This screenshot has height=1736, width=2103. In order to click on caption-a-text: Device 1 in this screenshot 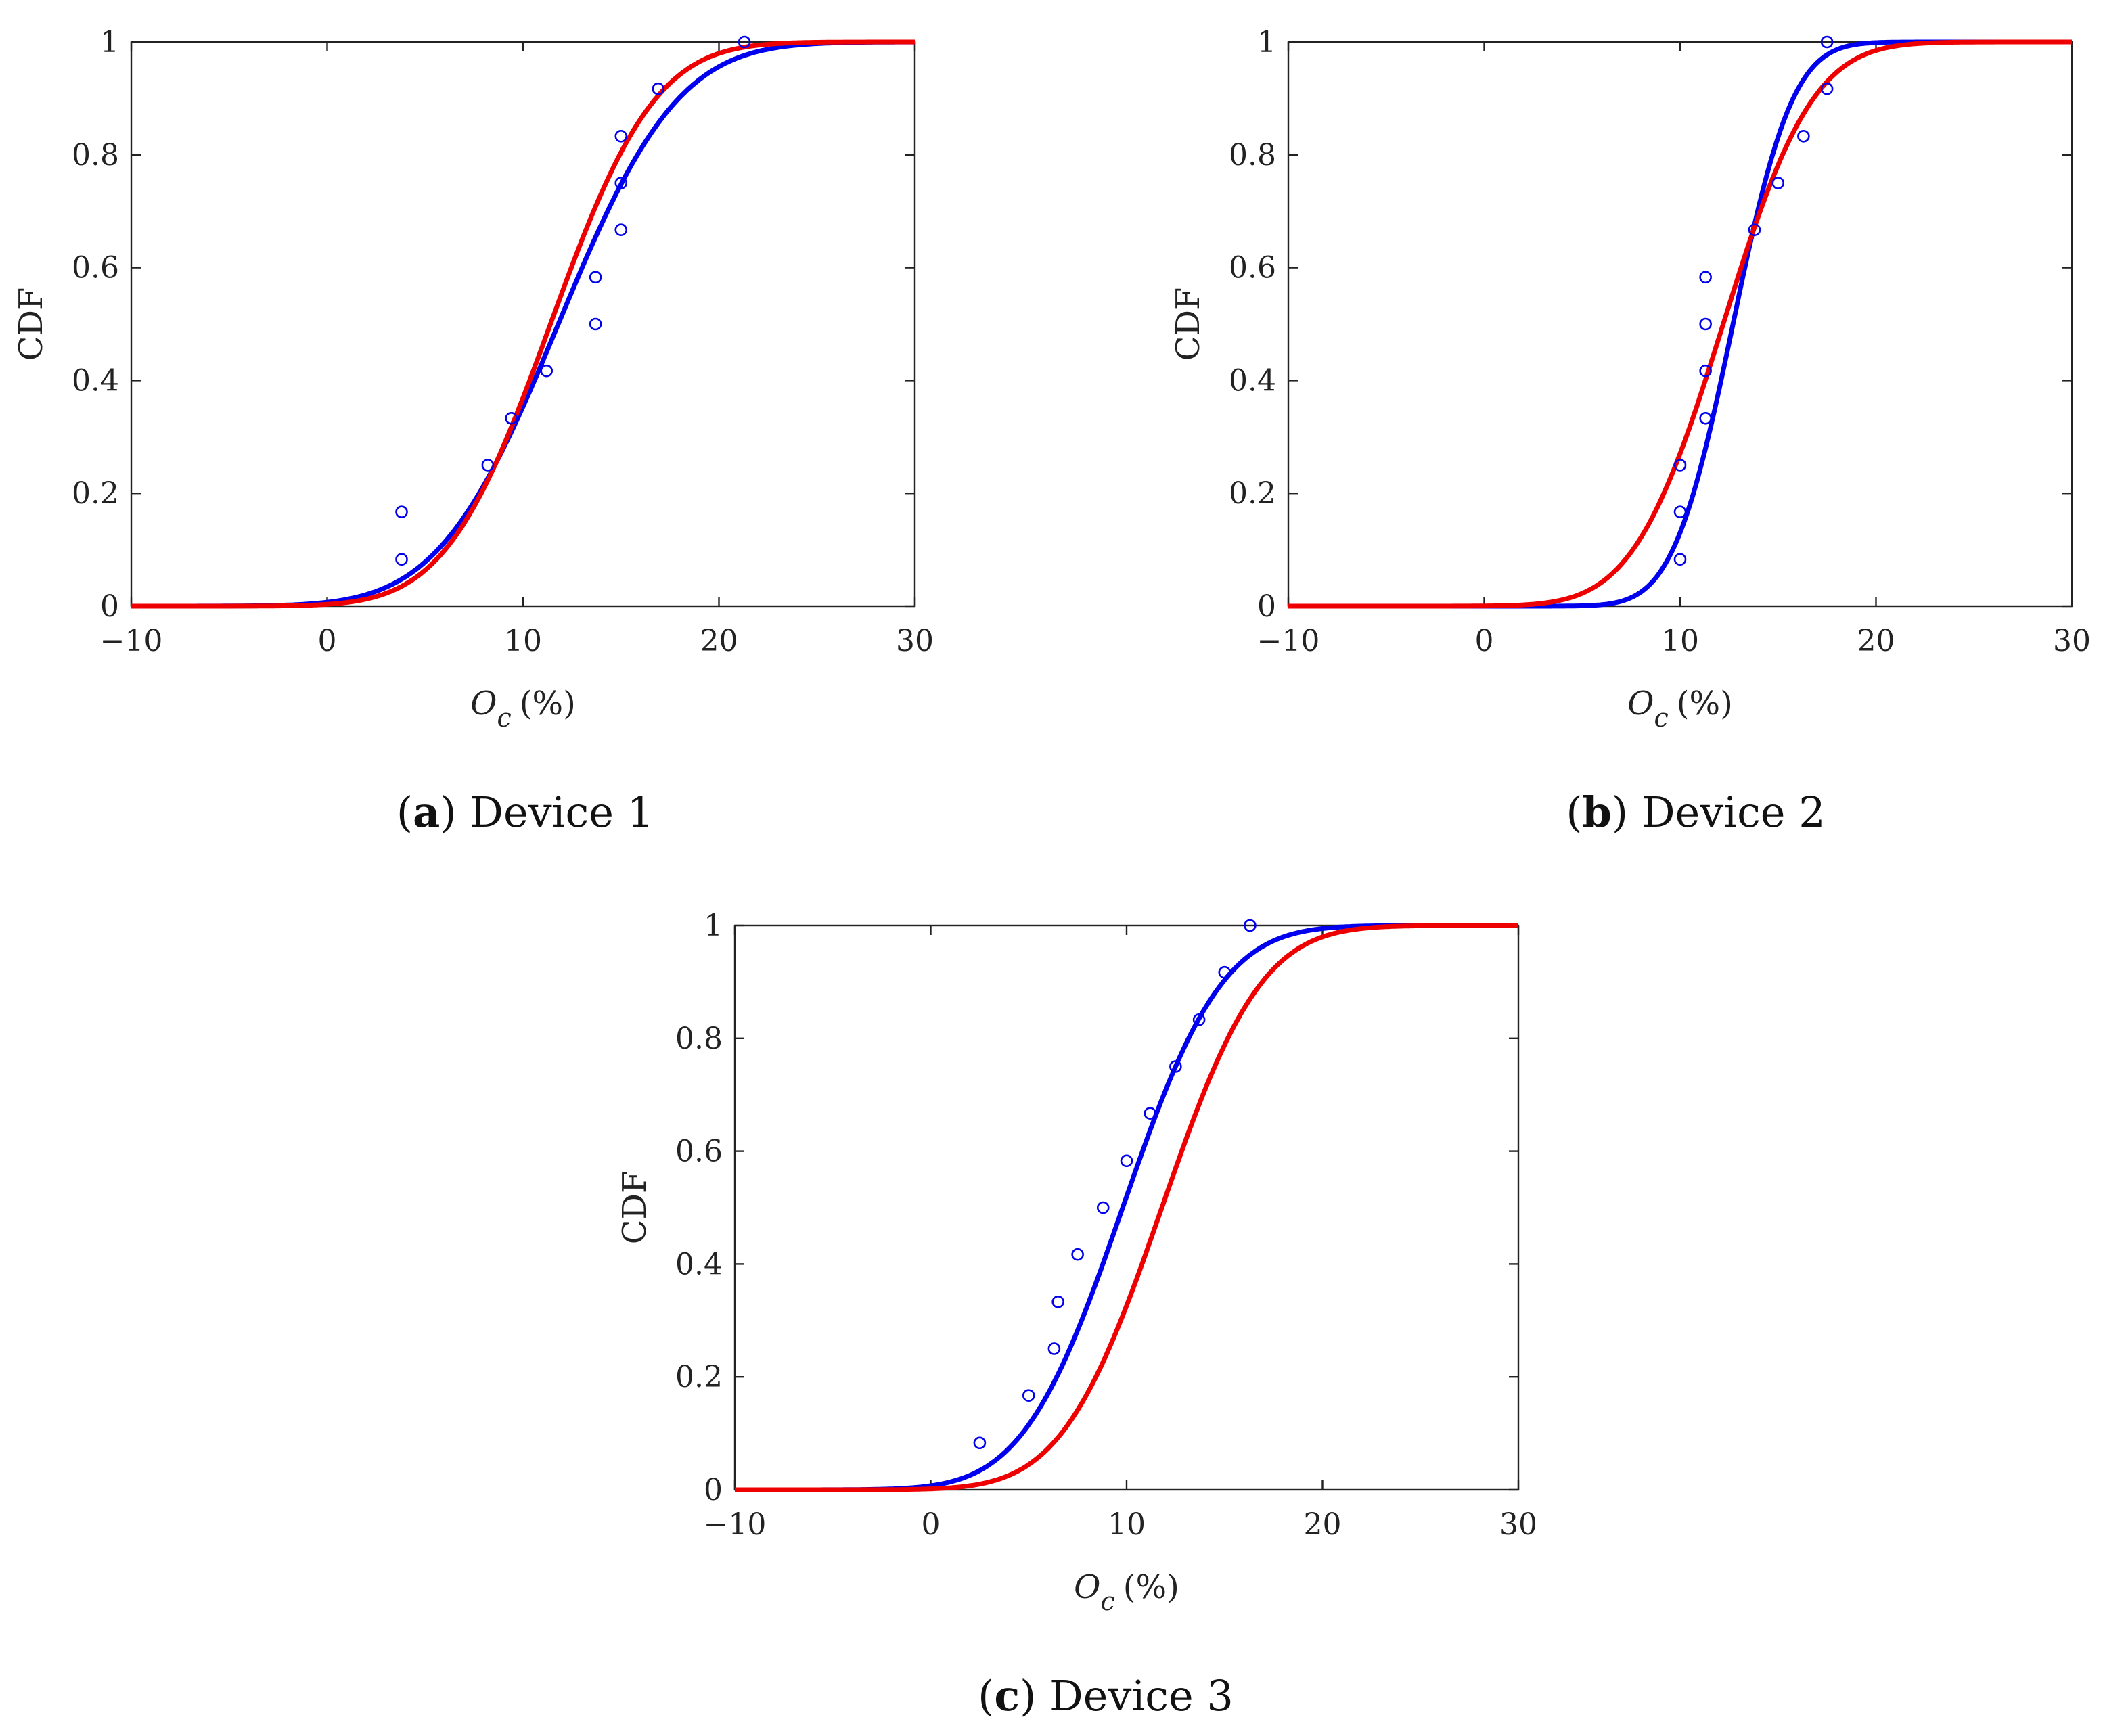, I will do `click(562, 812)`.